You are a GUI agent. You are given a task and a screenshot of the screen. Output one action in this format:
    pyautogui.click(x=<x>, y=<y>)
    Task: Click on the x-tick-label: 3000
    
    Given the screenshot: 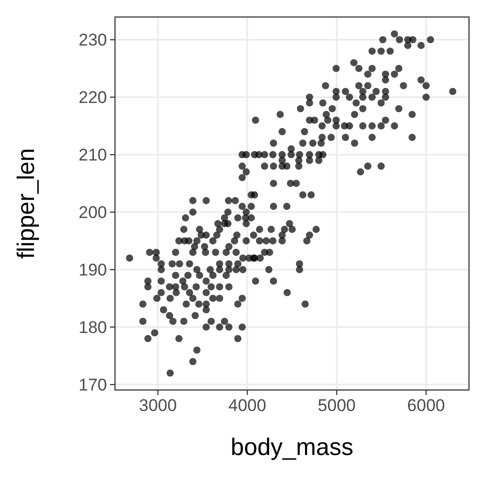 What is the action you would take?
    pyautogui.click(x=157, y=405)
    